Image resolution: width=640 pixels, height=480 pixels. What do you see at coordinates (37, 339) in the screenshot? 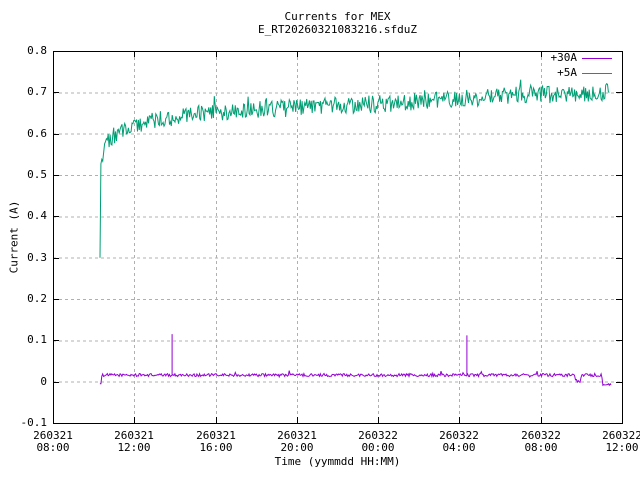
I see `y-tick-label: 0.1` at bounding box center [37, 339].